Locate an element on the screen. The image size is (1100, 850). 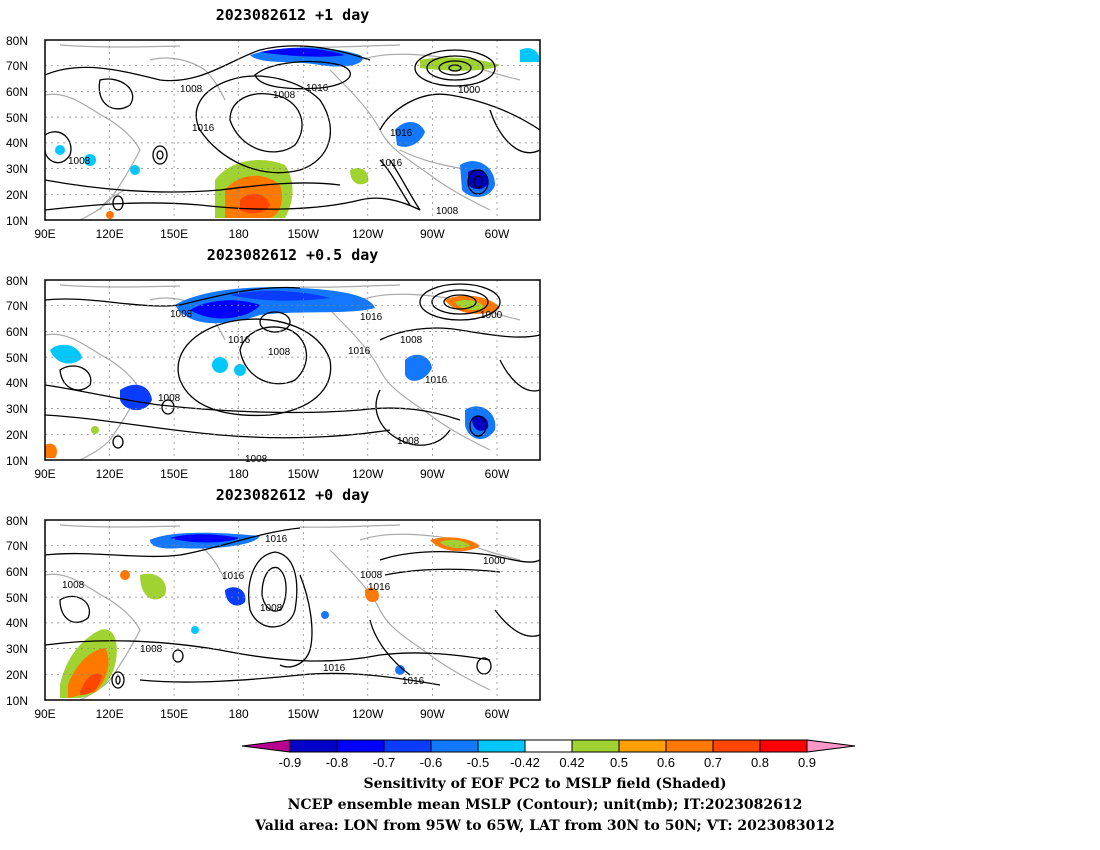
mslp-contours is located at coordinates (292, 128).